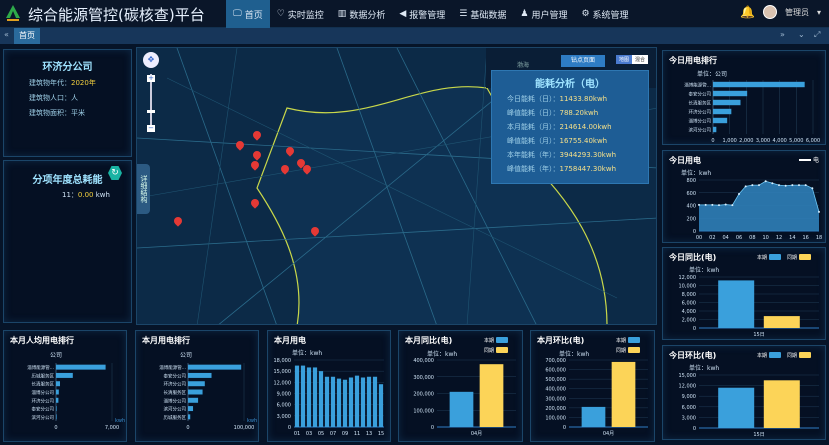 The image size is (829, 445). I want to click on caret-down-icon: ▾, so click(818, 12).